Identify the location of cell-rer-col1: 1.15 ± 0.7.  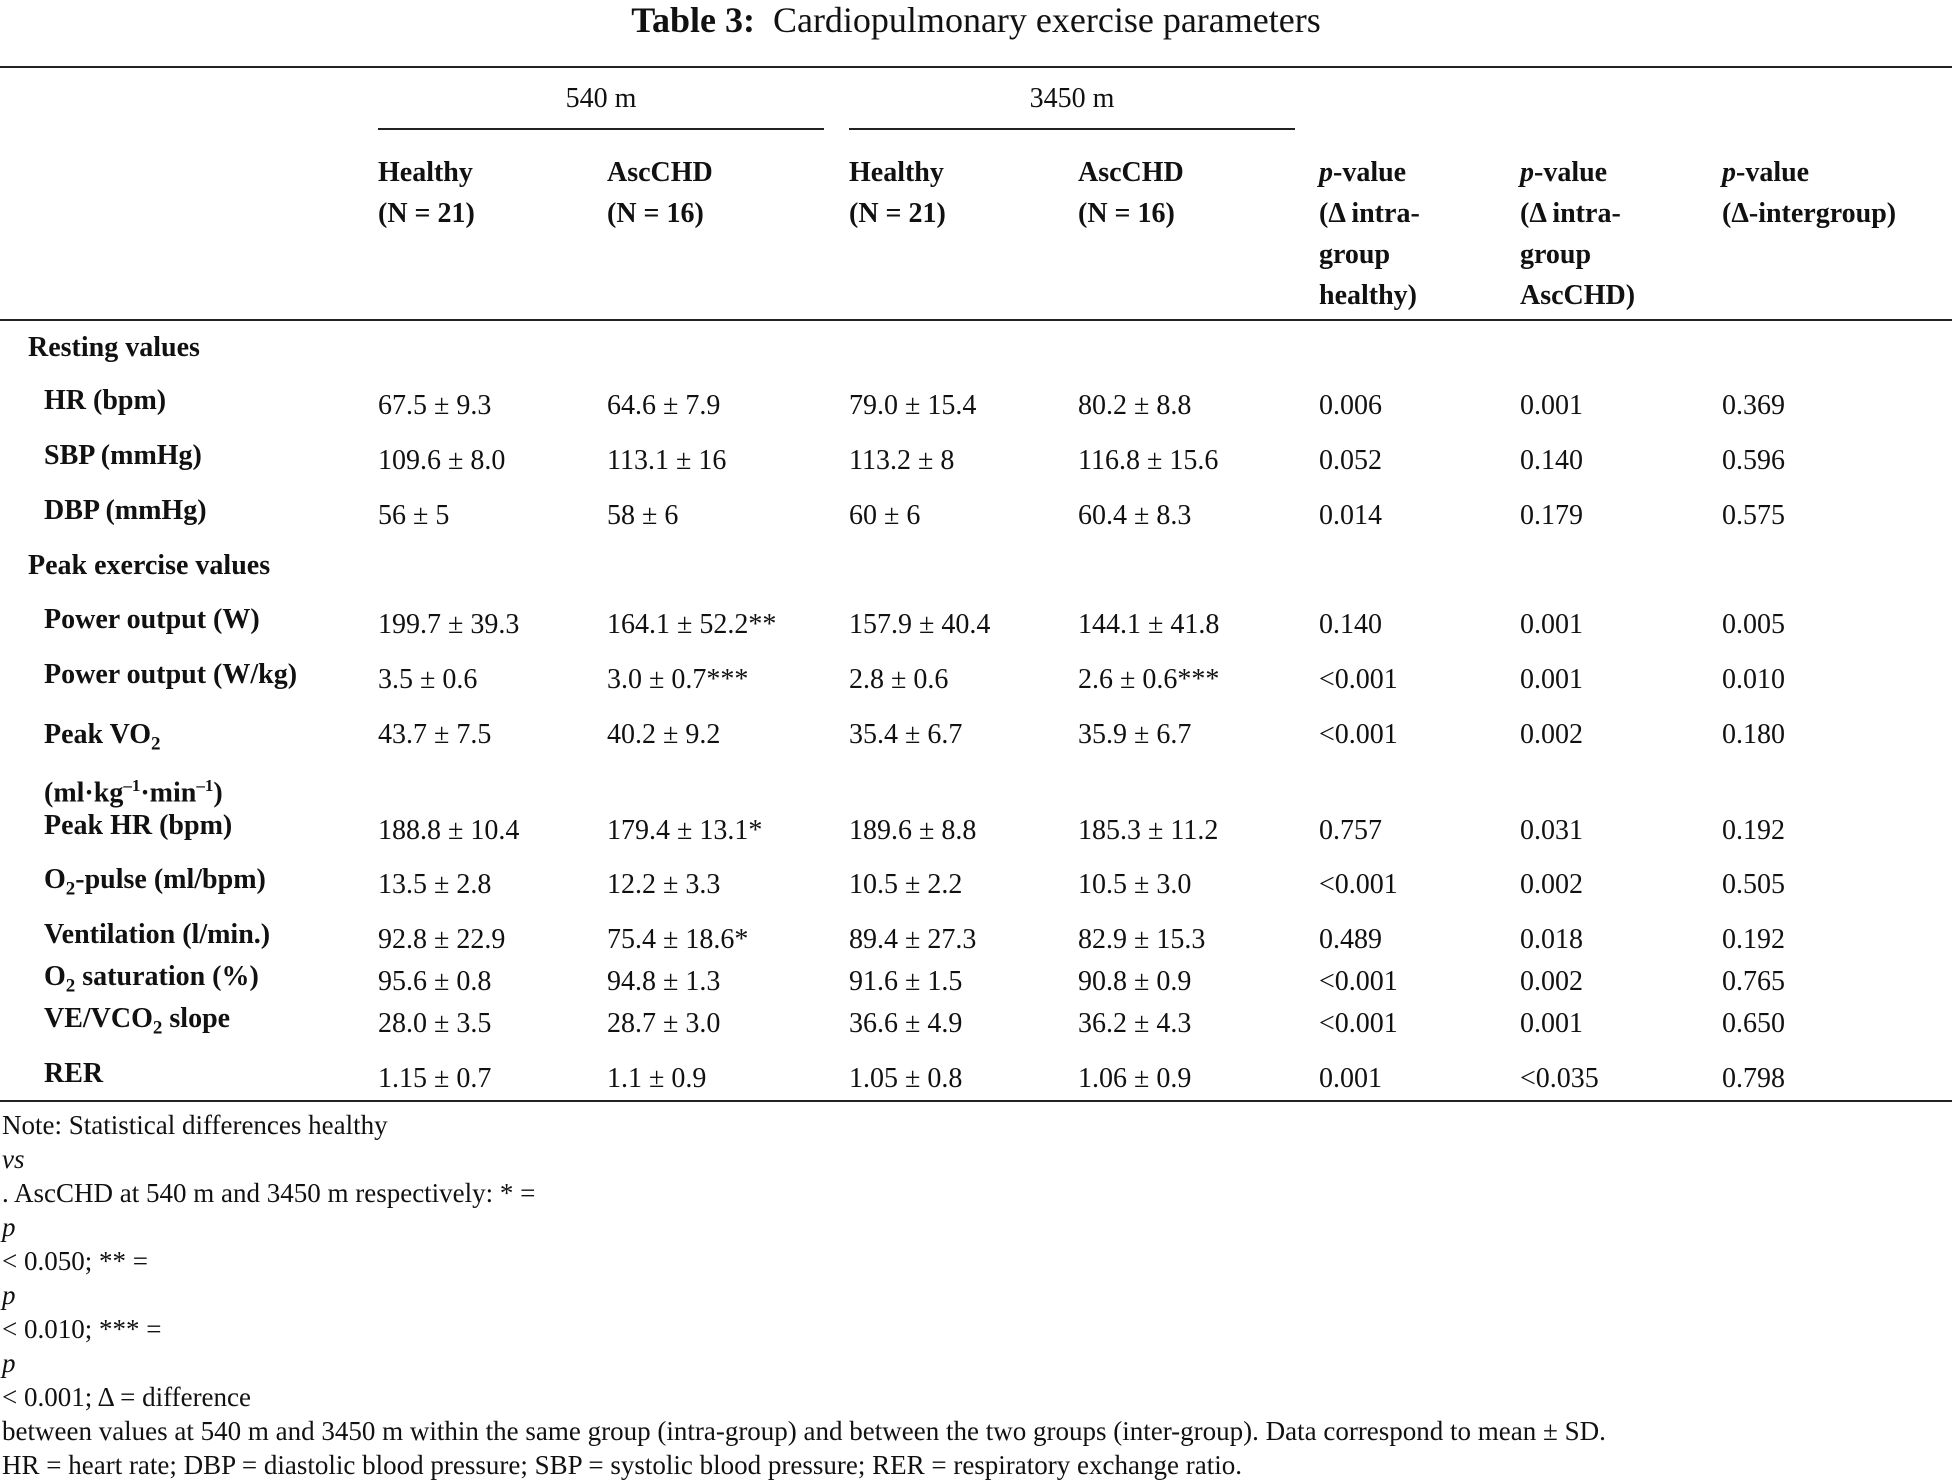
(435, 1078).